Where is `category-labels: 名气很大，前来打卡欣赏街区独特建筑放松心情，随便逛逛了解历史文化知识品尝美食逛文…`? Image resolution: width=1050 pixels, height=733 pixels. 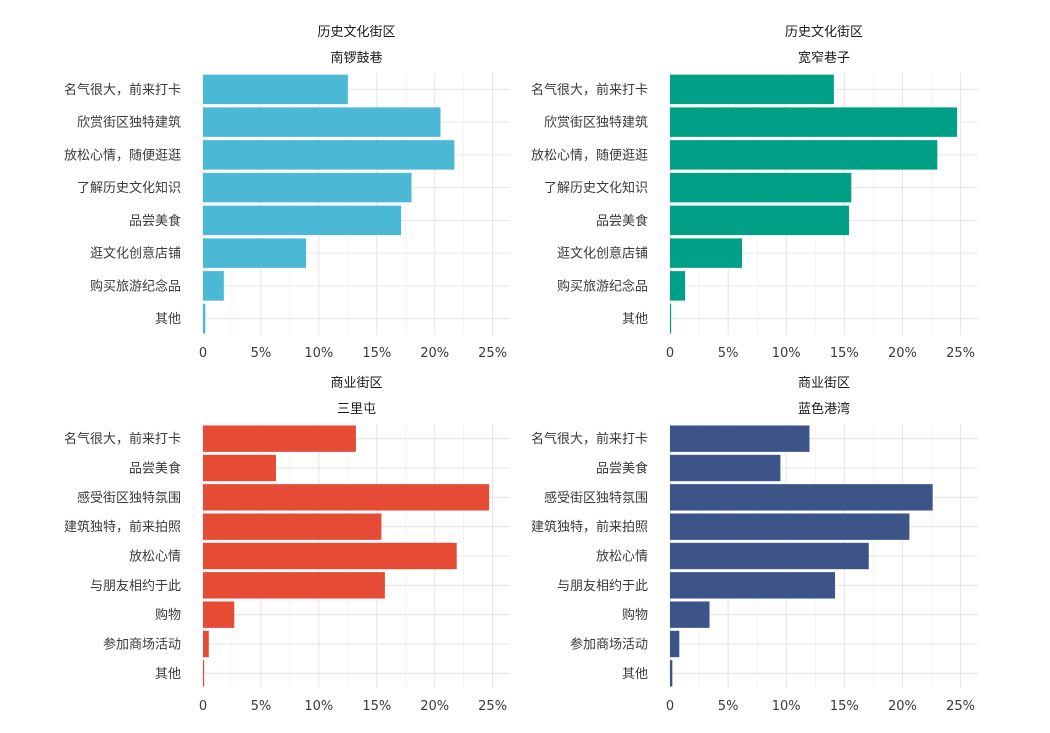 category-labels: 名气很大，前来打卡欣赏街区独特建筑放松心情，随便逛逛了解历史文化知识品尝美食逛文… is located at coordinates (589, 204).